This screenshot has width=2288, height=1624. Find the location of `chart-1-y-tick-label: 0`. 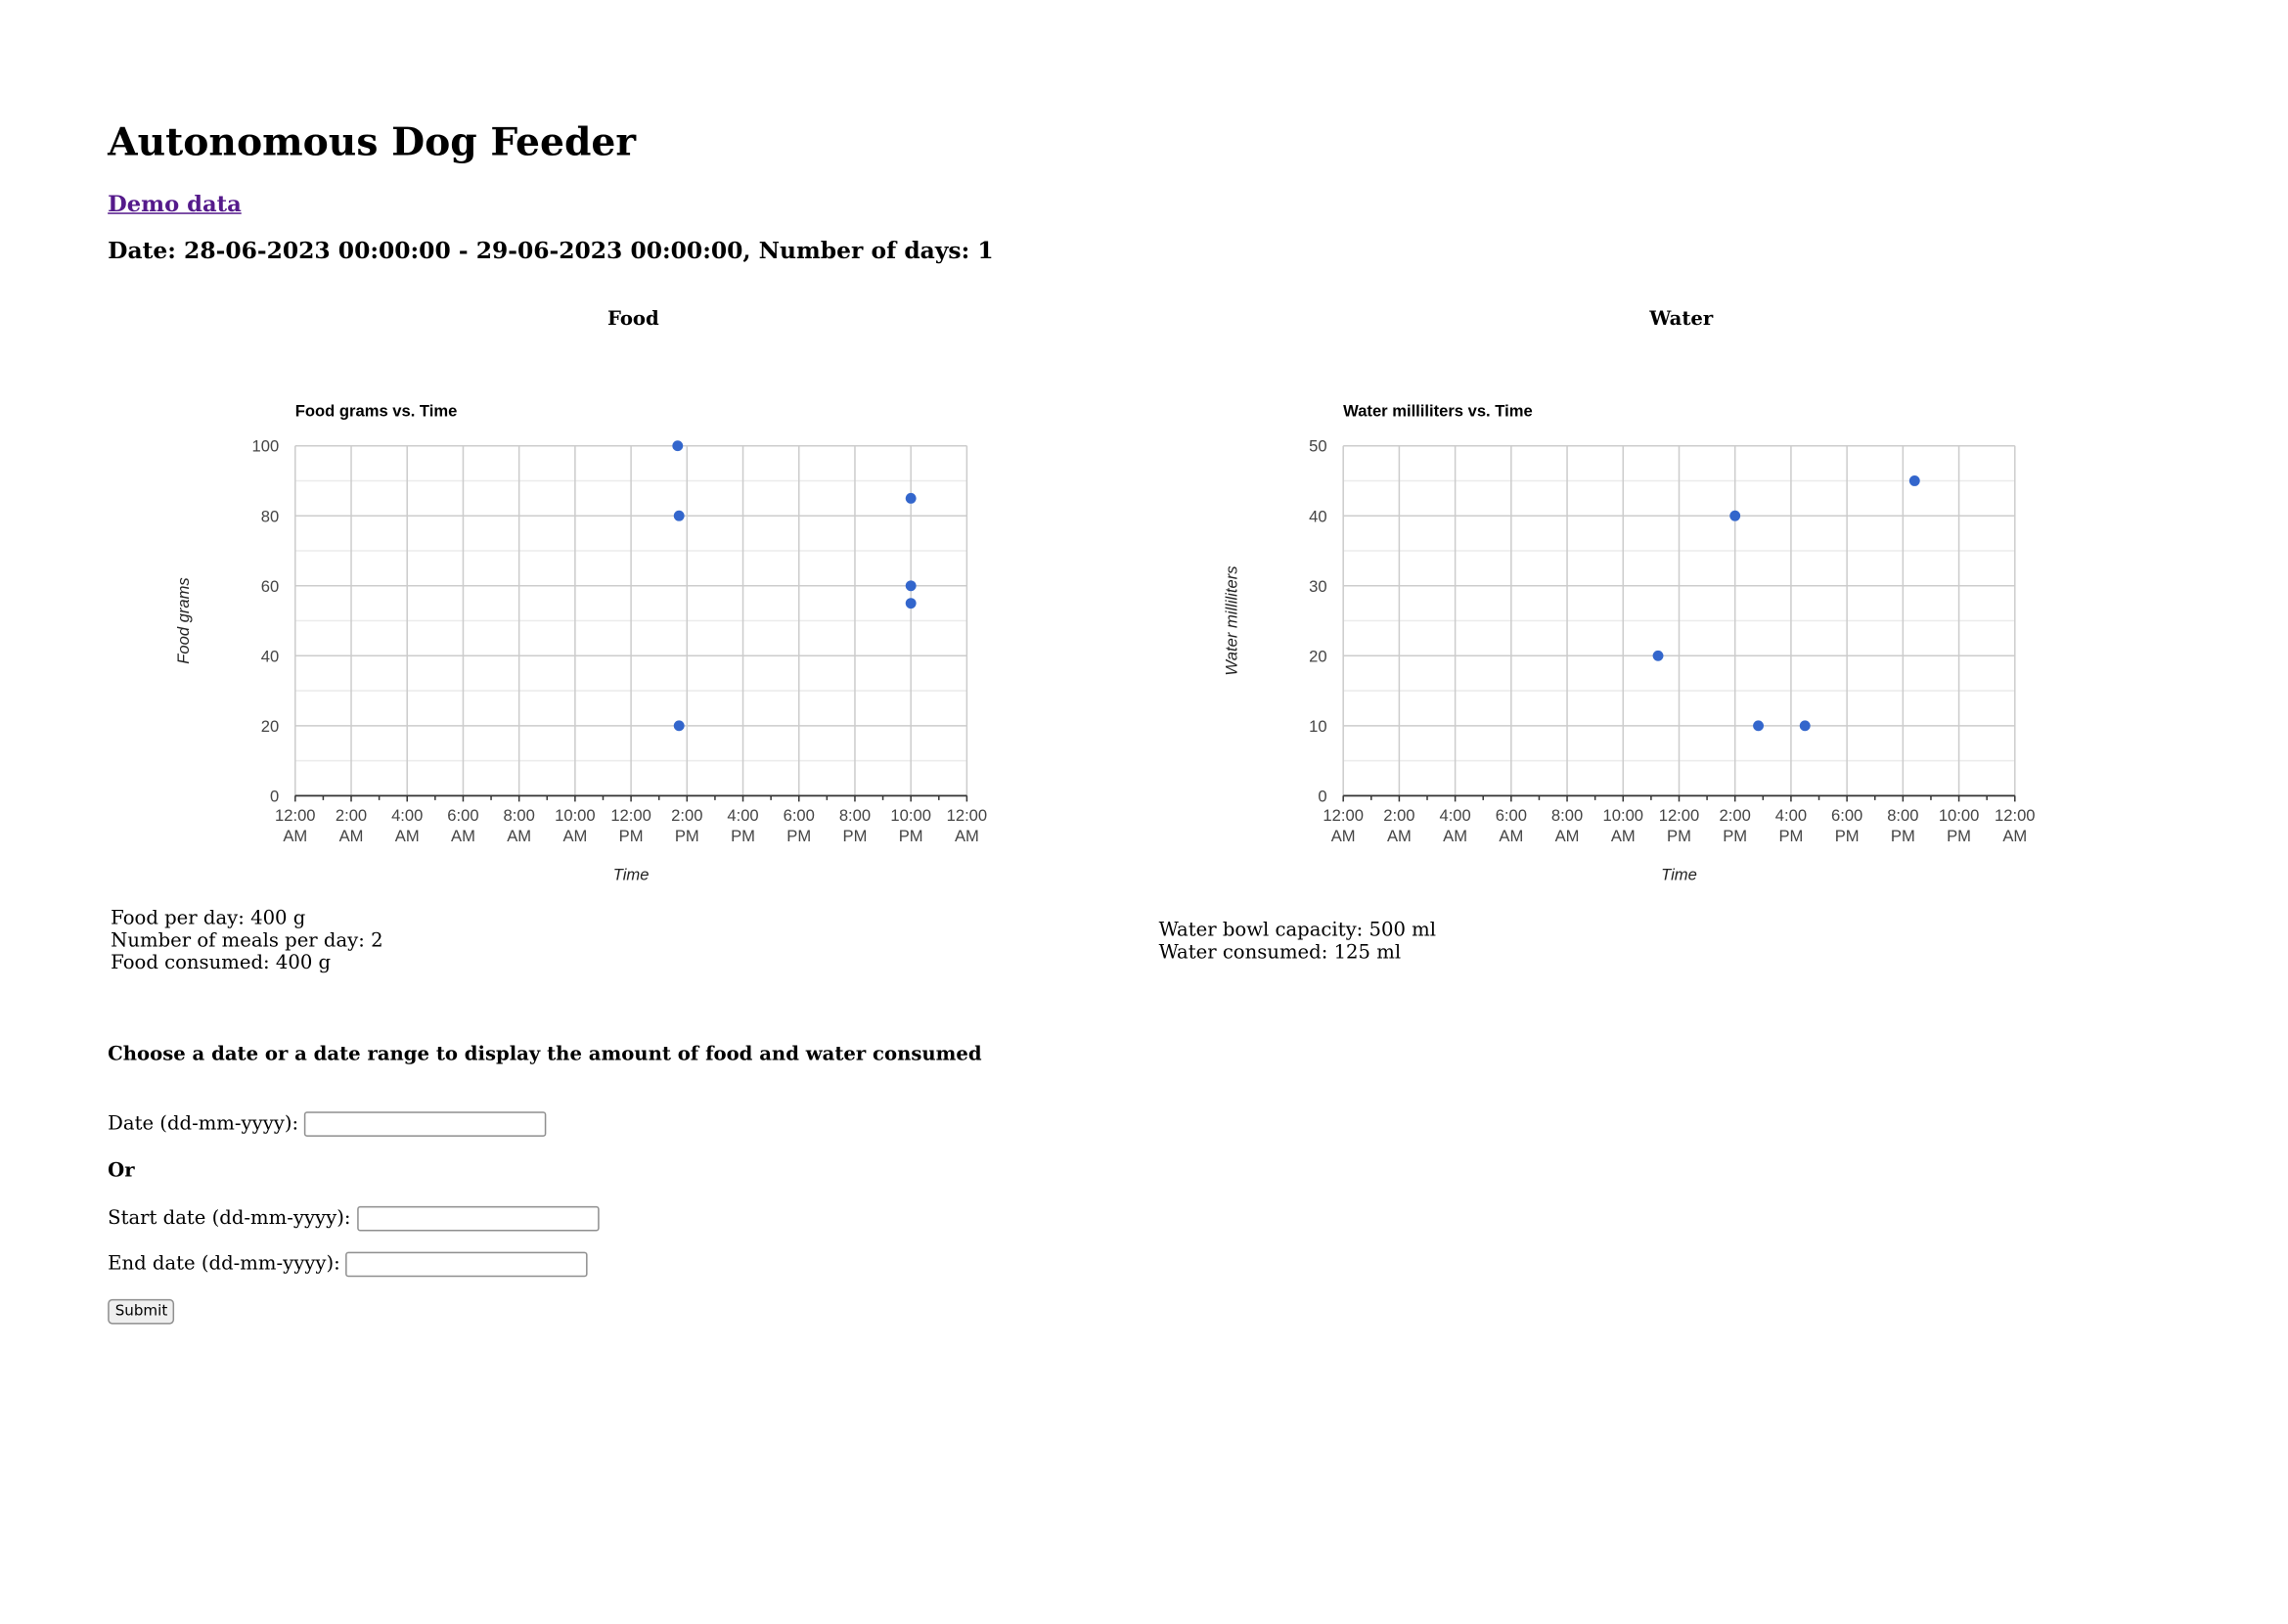

chart-1-y-tick-label: 0 is located at coordinates (1322, 796).